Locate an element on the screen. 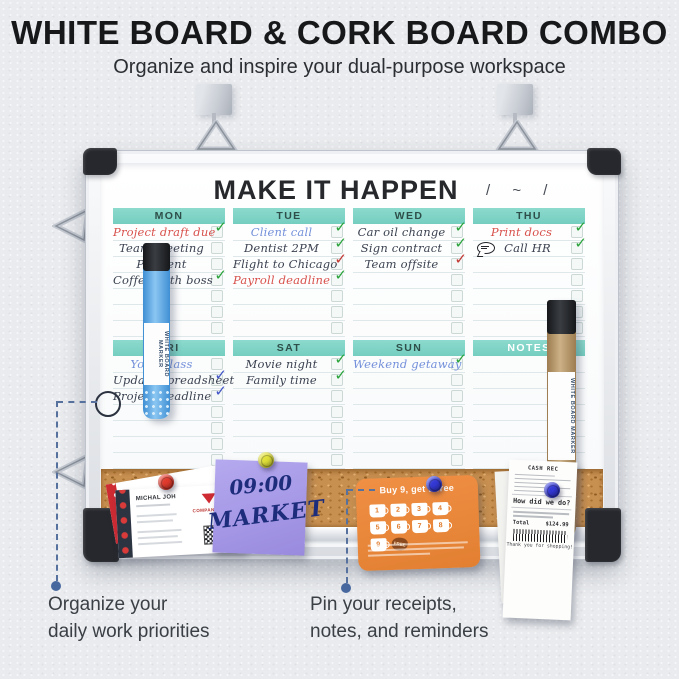 This screenshot has width=679, height=679. planner-column-sat: SAT Movie night ✓ Family time ✓ is located at coordinates (290, 404).